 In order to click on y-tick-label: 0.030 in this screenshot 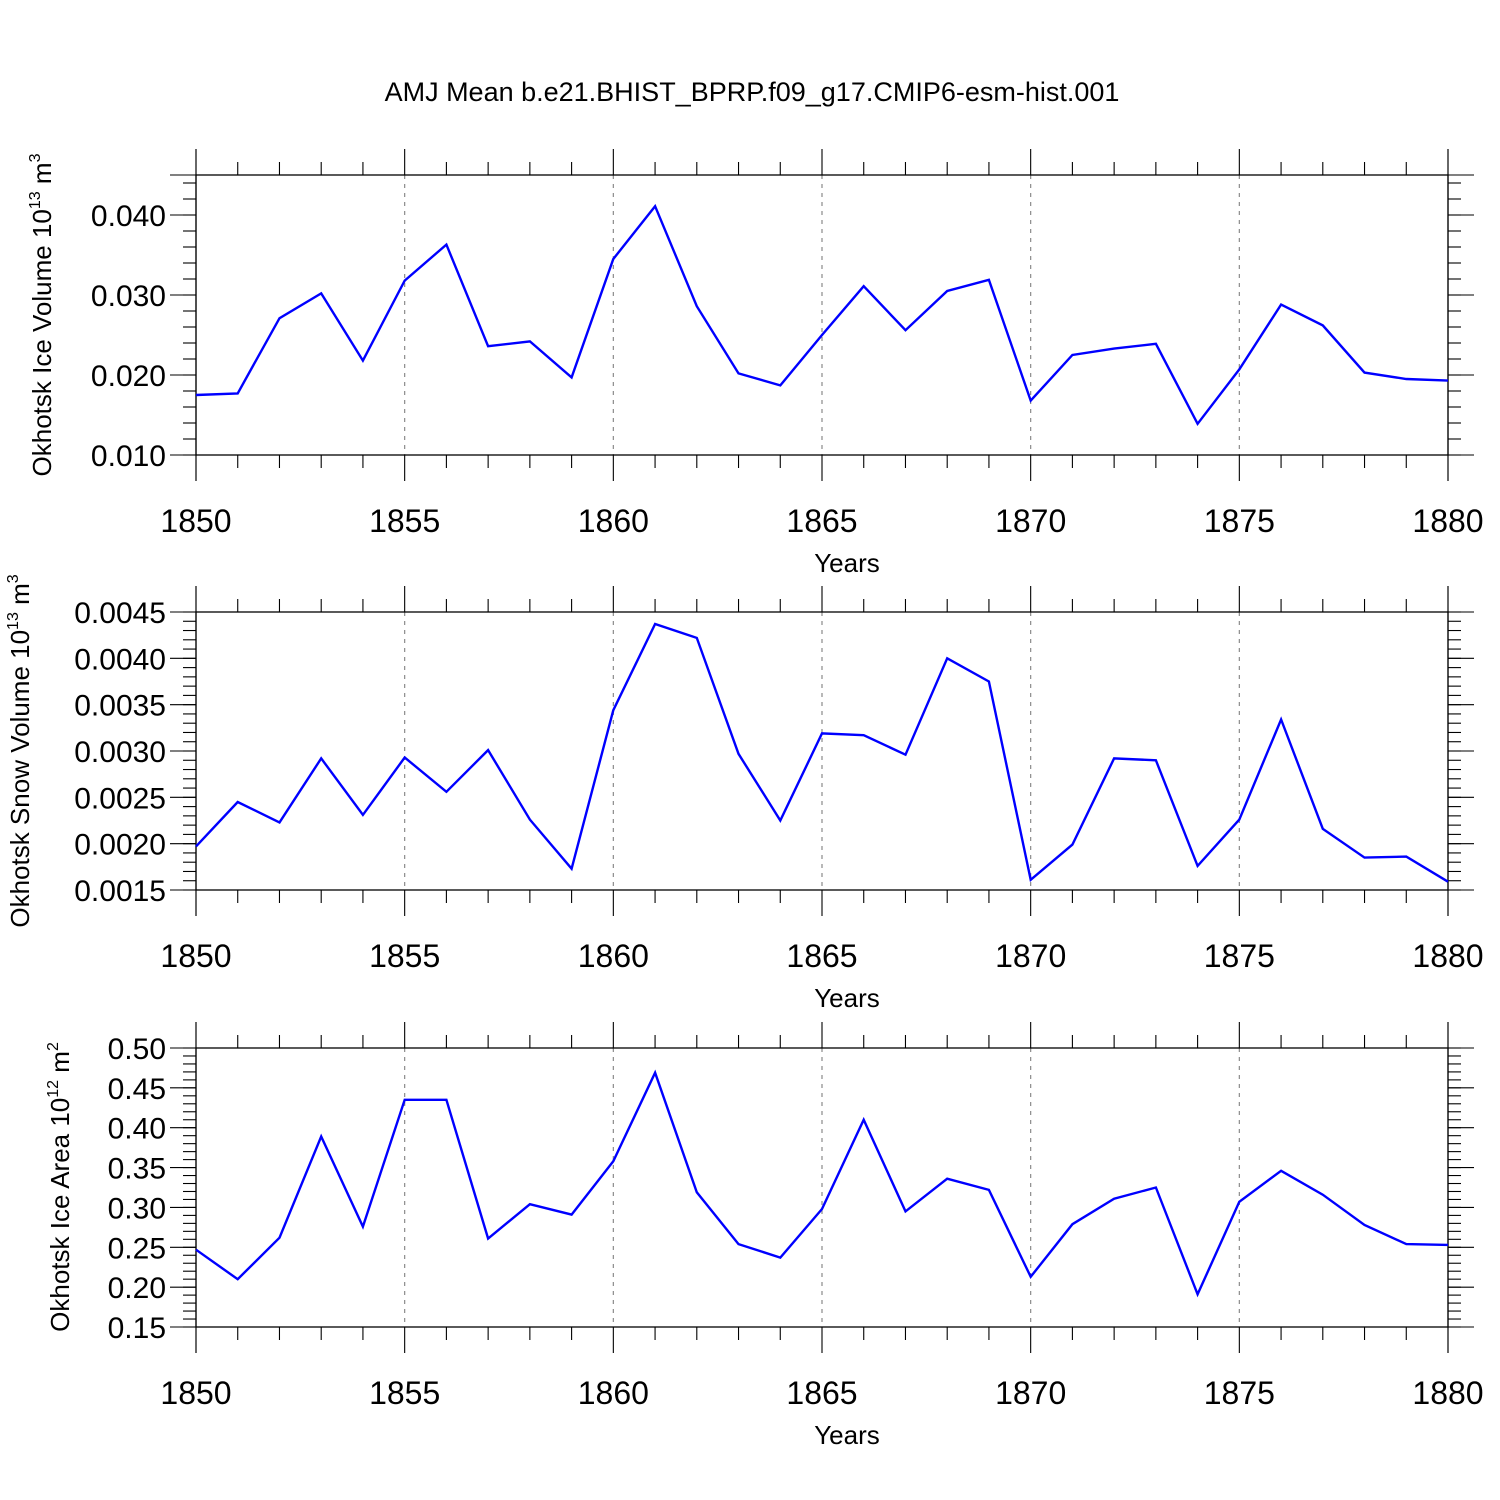, I will do `click(128, 296)`.